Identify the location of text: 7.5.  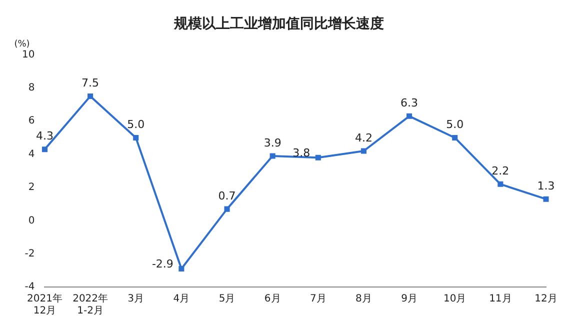
(91, 83).